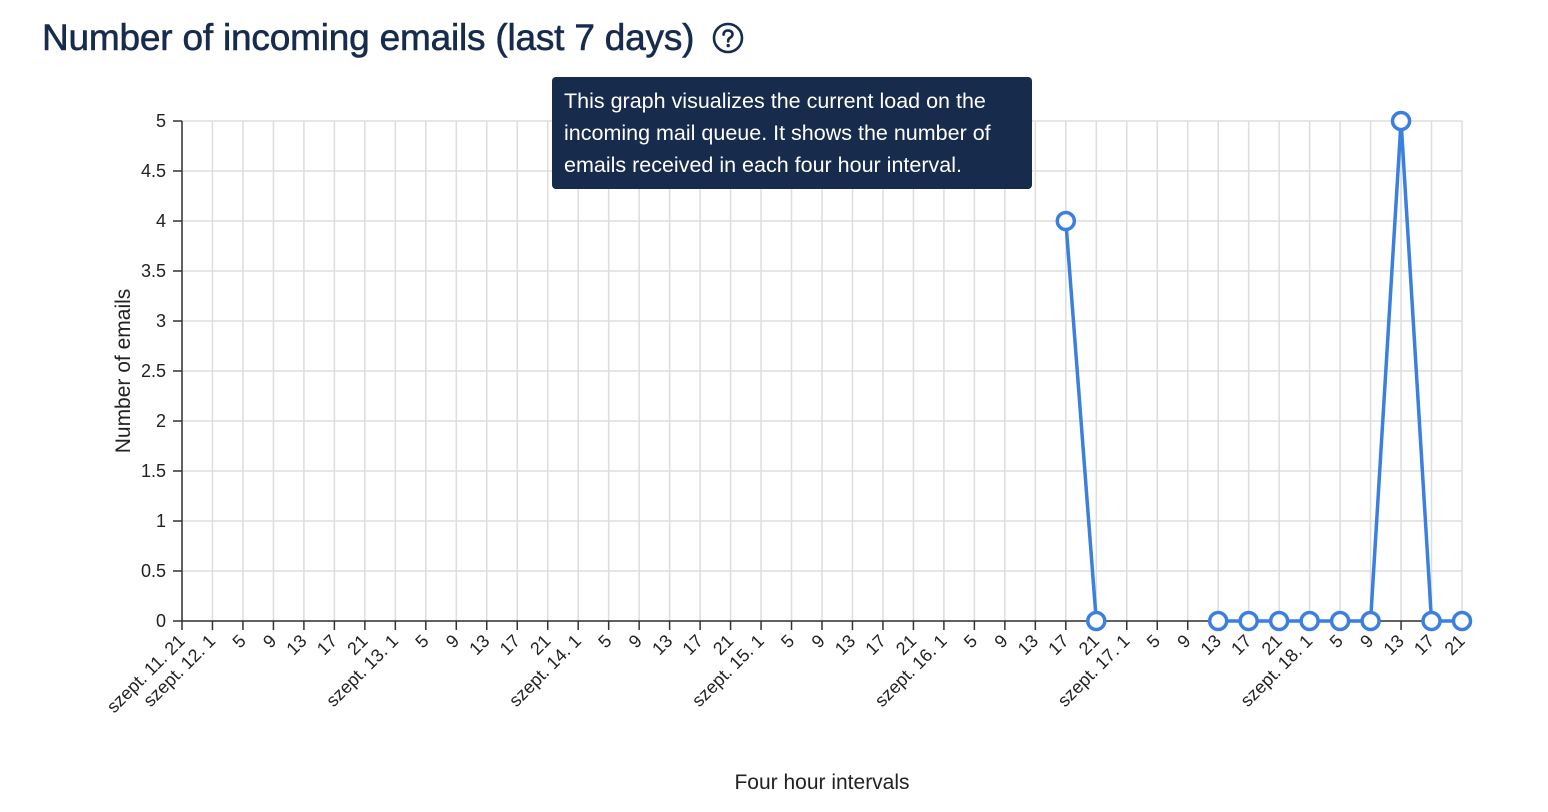 Image resolution: width=1548 pixels, height=812 pixels. What do you see at coordinates (161, 221) in the screenshot?
I see `y-tick-label: 4` at bounding box center [161, 221].